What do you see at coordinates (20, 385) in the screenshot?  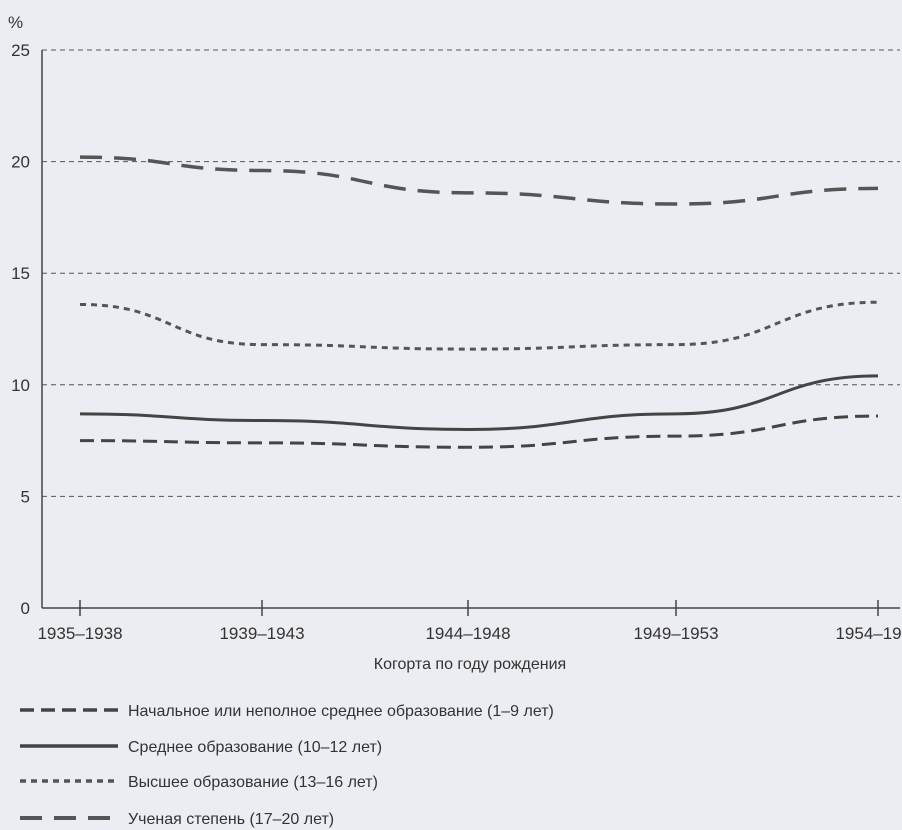 I see `y-tick-label: 10` at bounding box center [20, 385].